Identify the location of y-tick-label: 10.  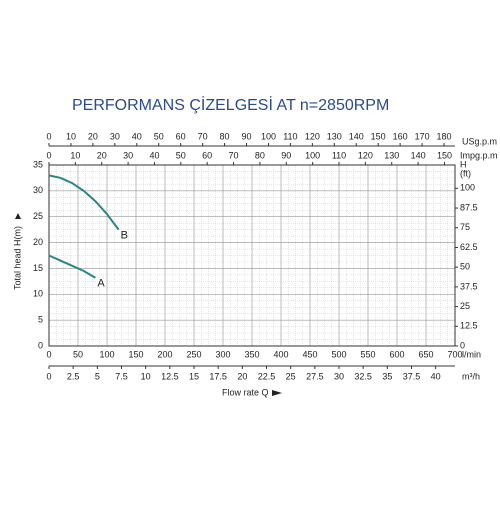
(38, 294).